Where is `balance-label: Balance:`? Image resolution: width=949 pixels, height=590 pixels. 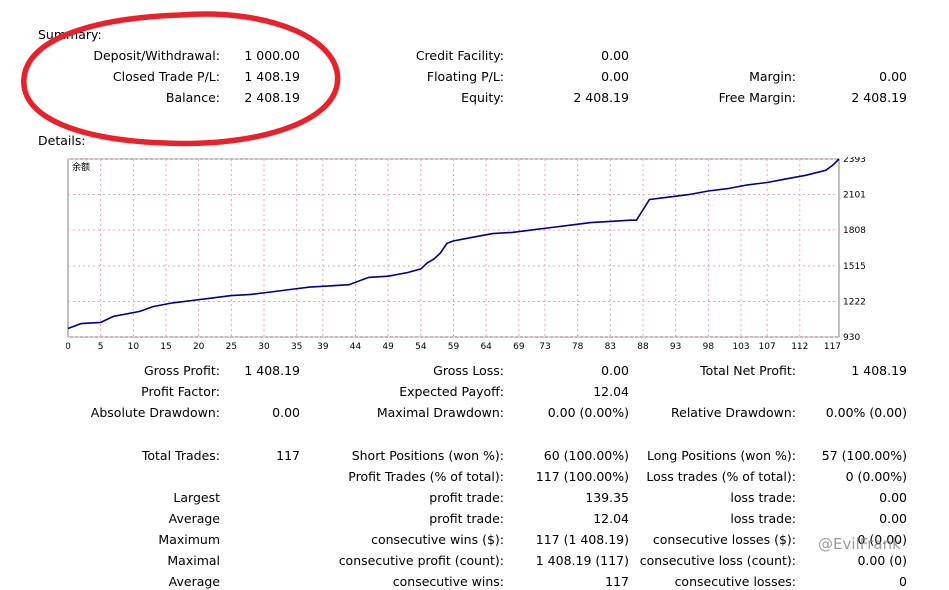 balance-label: Balance: is located at coordinates (192, 97).